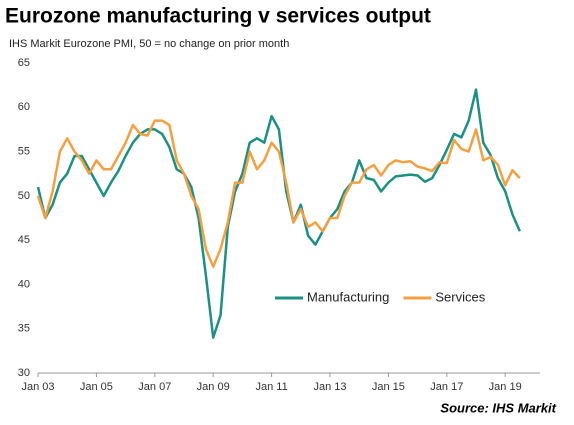 The height and width of the screenshot is (425, 574). Describe the element at coordinates (505, 387) in the screenshot. I see `x-tick-label: Jan 19` at that location.